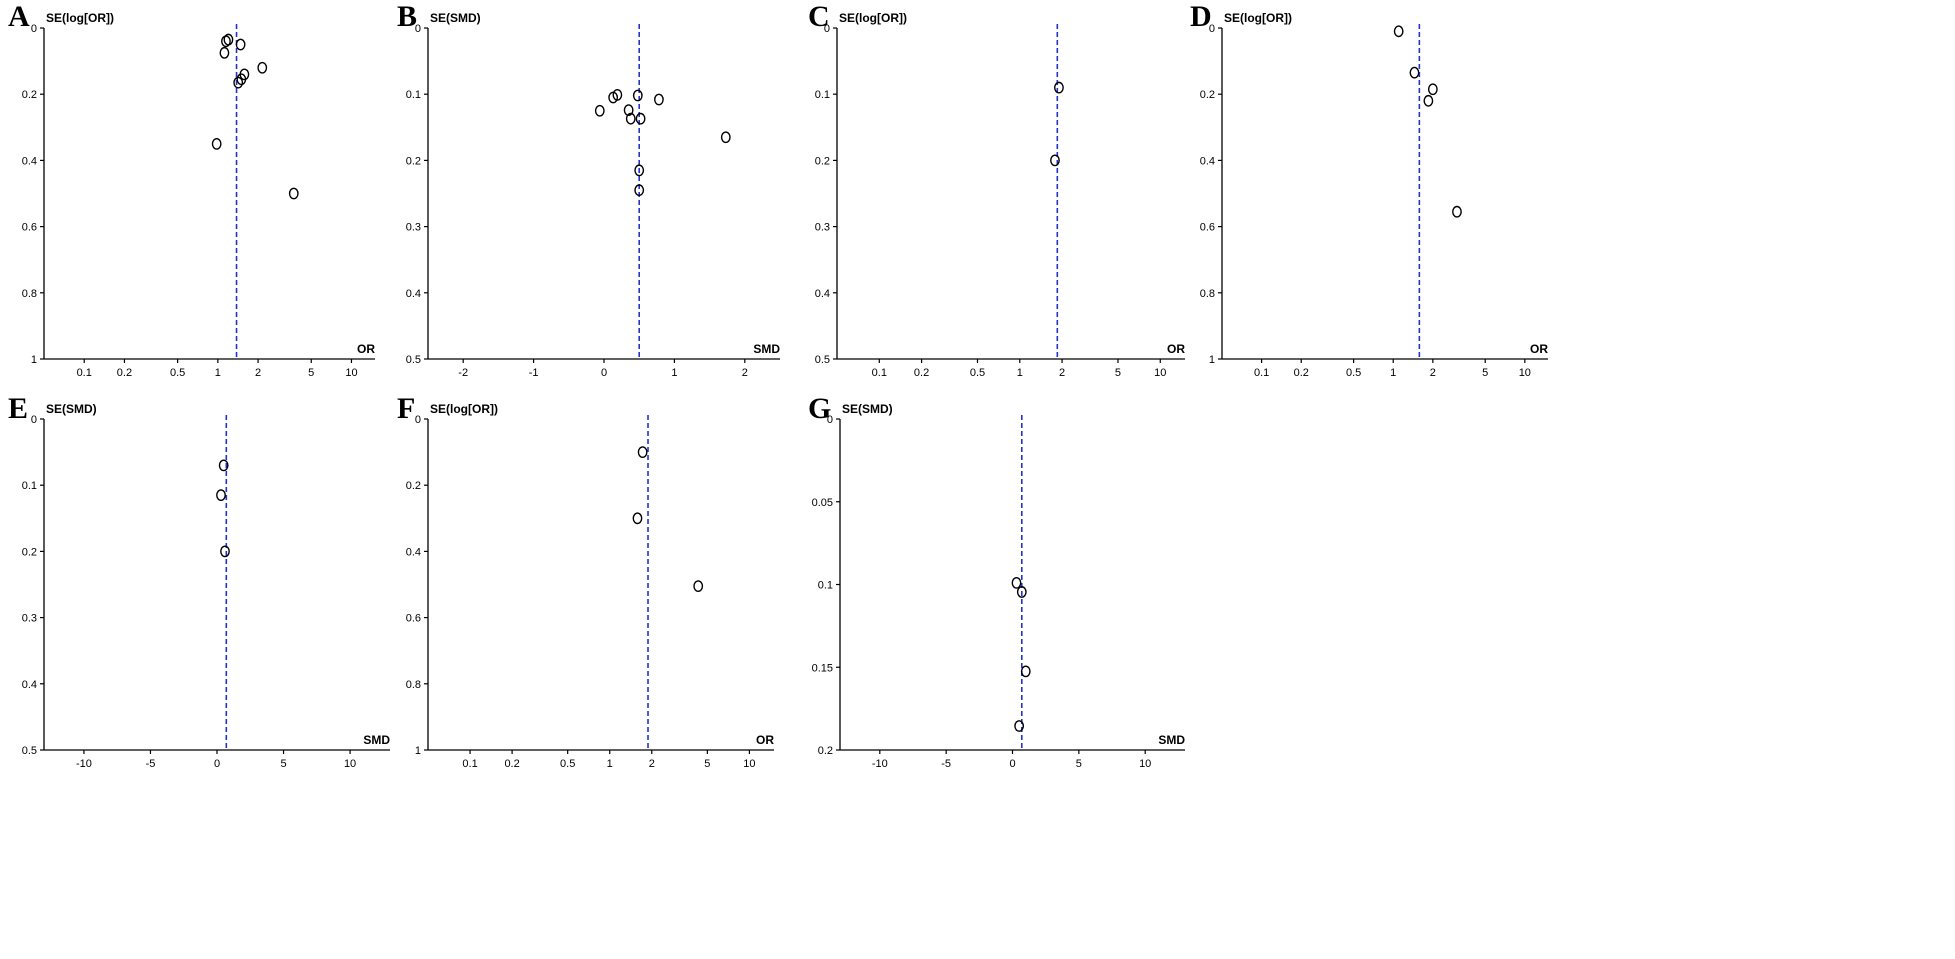  What do you see at coordinates (311, 373) in the screenshot?
I see `panel-a-x-tick-label: 5` at bounding box center [311, 373].